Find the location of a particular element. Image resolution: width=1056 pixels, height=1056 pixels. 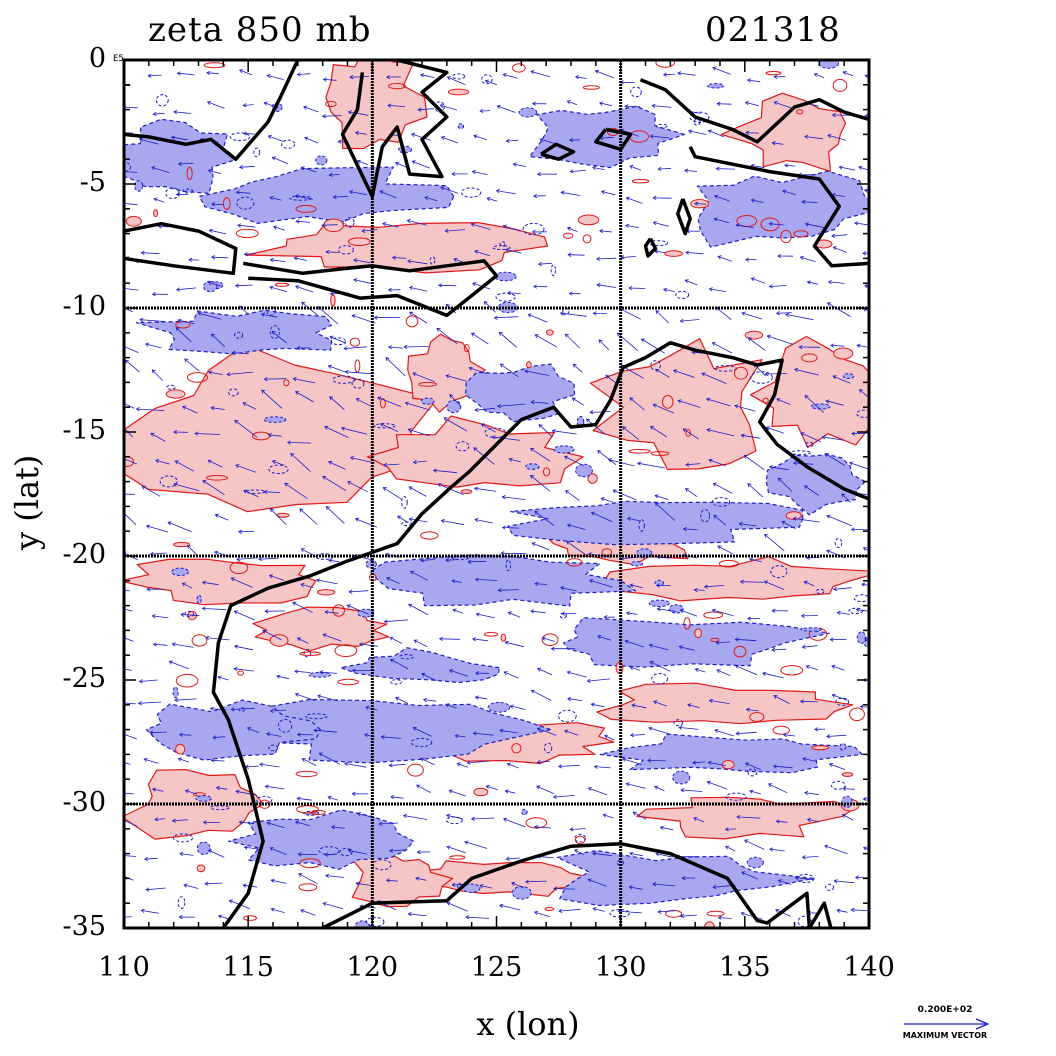

x-tick-label: 125 is located at coordinates (496, 967).